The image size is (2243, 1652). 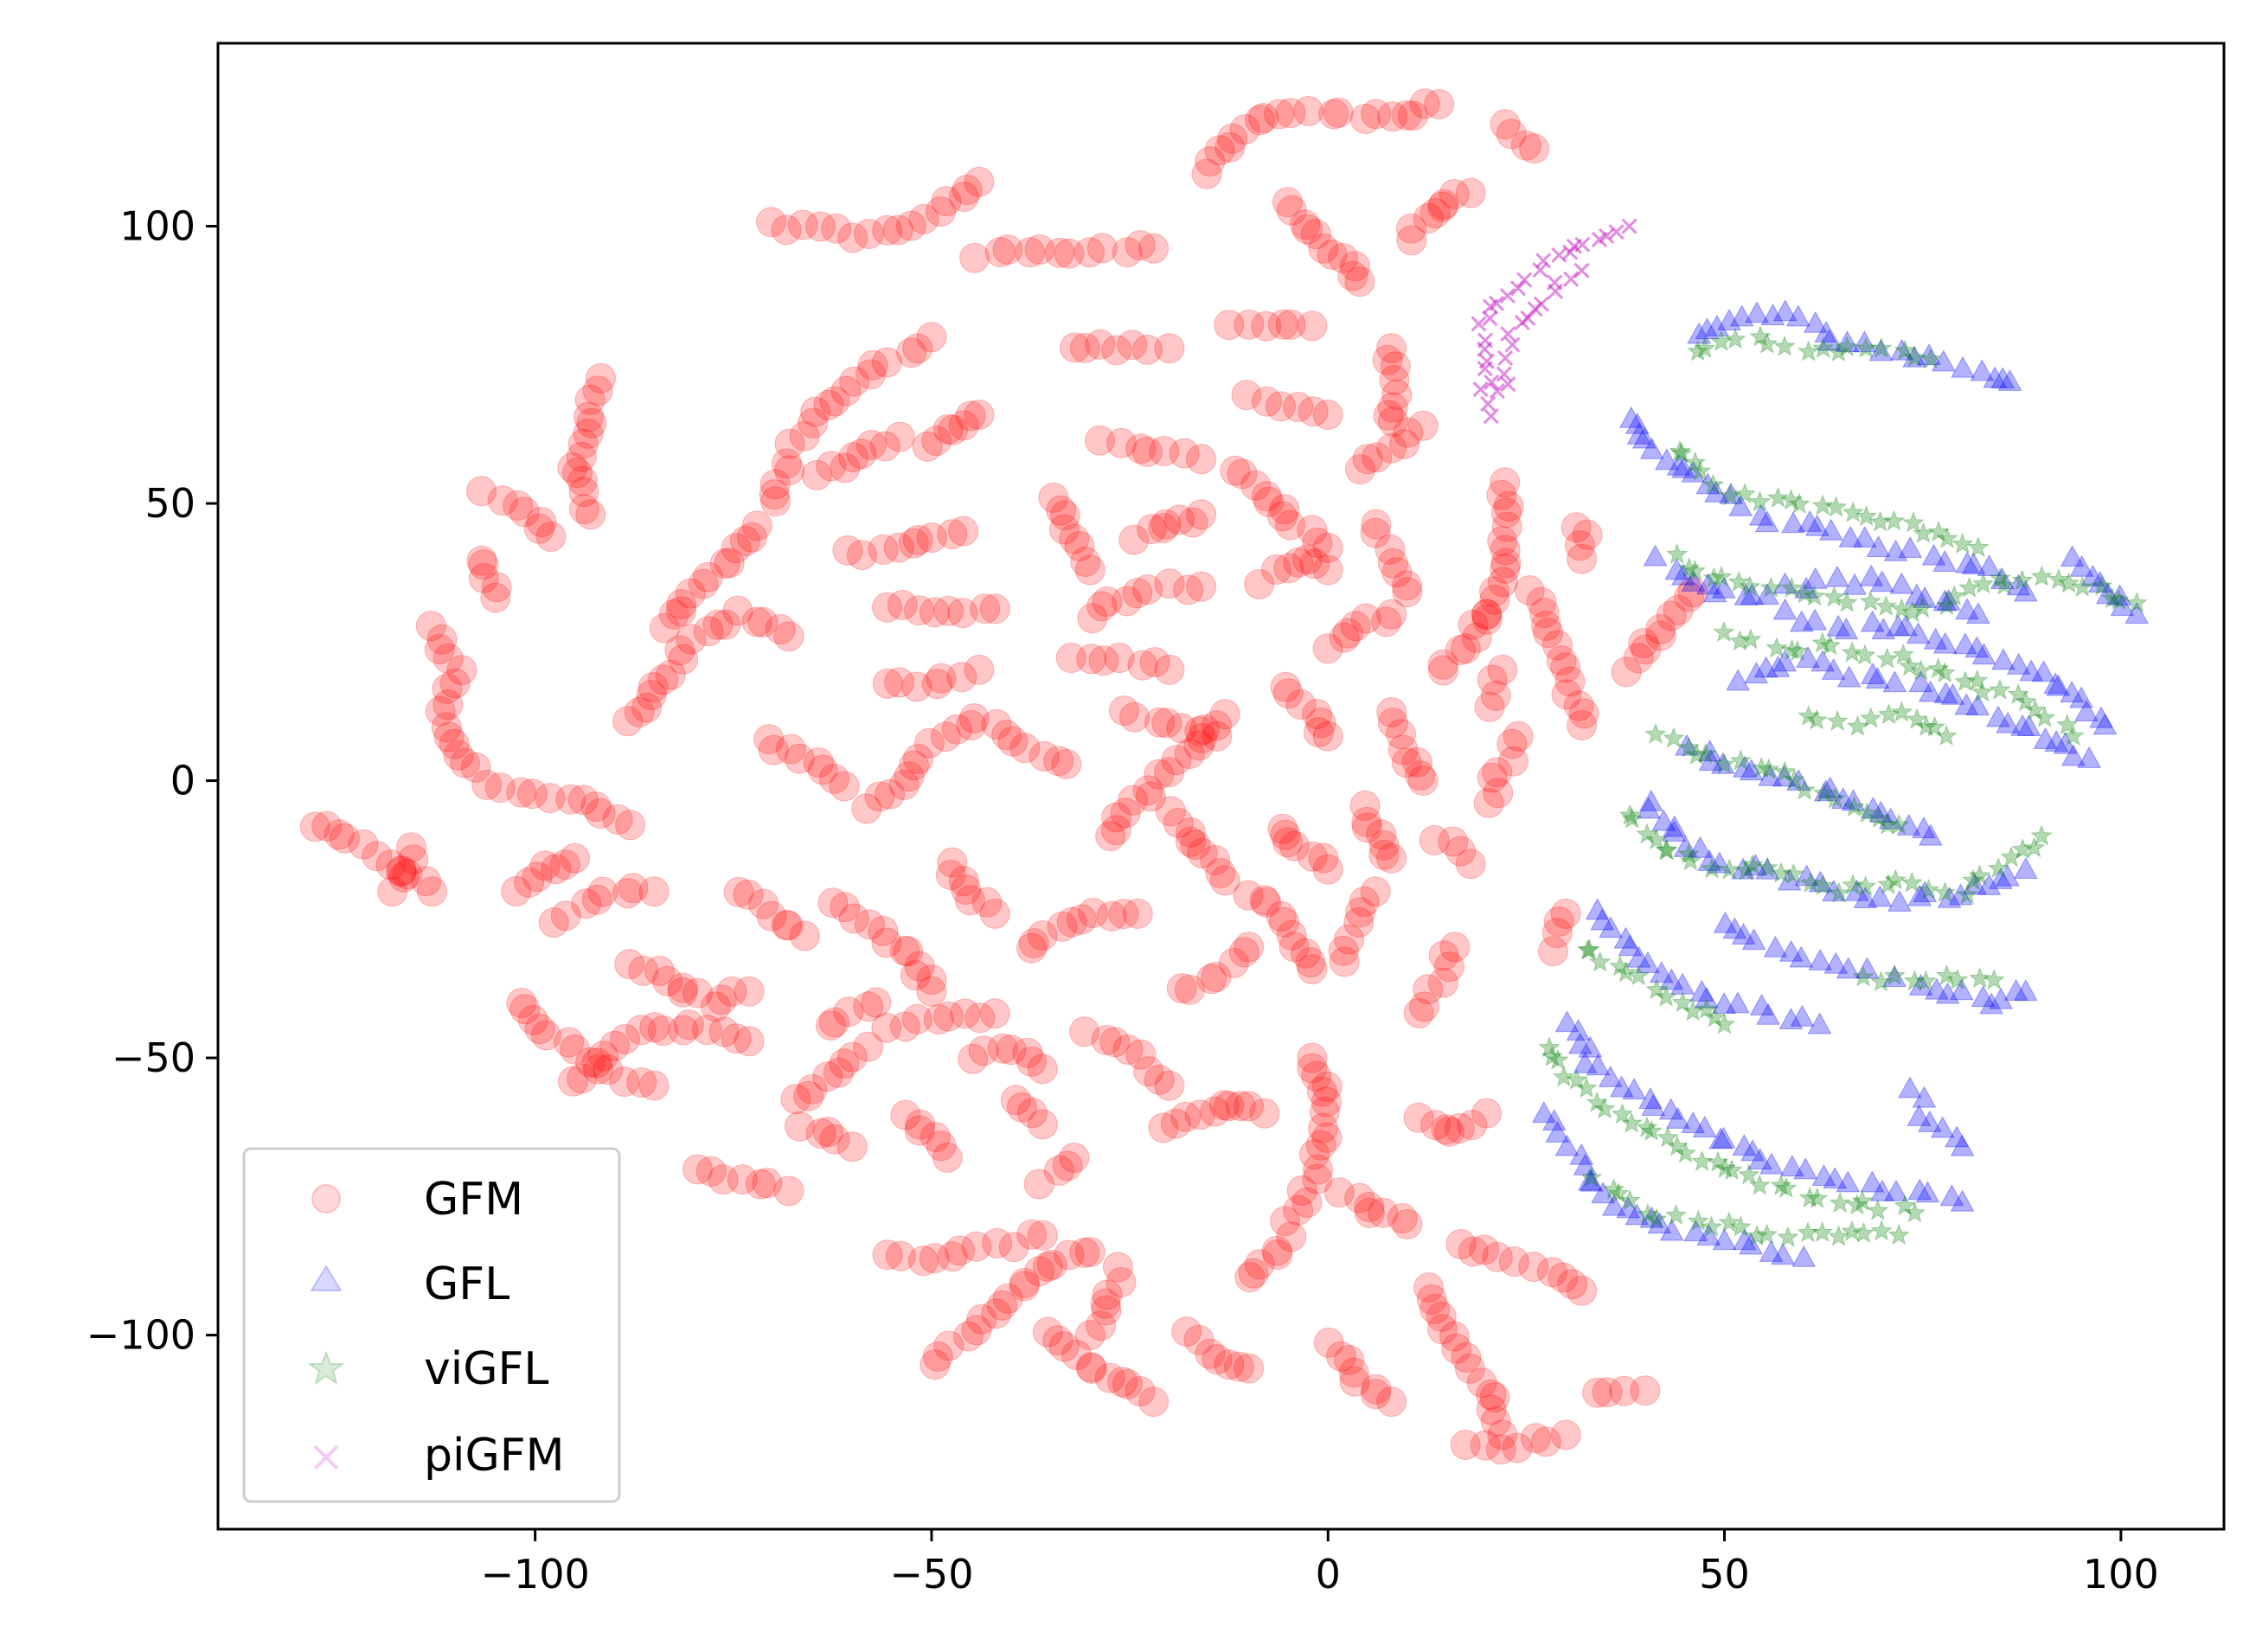 I want to click on x-tick-label: 100, so click(x=2121, y=1574).